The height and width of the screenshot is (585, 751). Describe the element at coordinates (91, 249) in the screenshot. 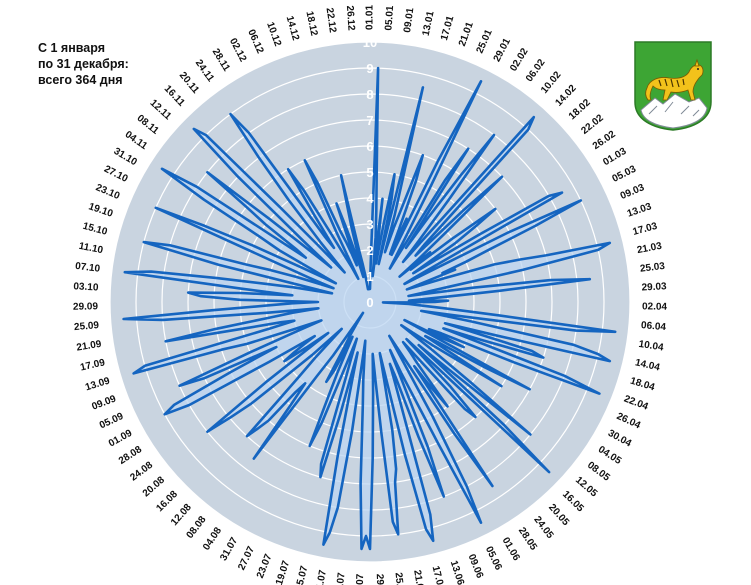

I see `date-label: 11.10` at that location.